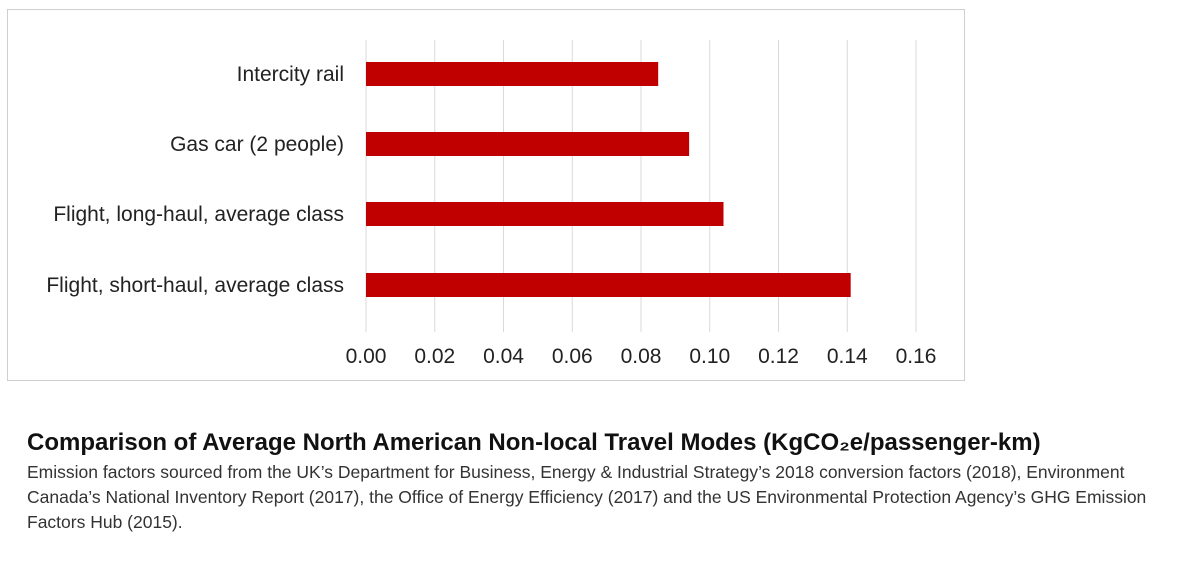 This screenshot has width=1200, height=565. Describe the element at coordinates (847, 356) in the screenshot. I see `x-tick-label: 0.14` at that location.